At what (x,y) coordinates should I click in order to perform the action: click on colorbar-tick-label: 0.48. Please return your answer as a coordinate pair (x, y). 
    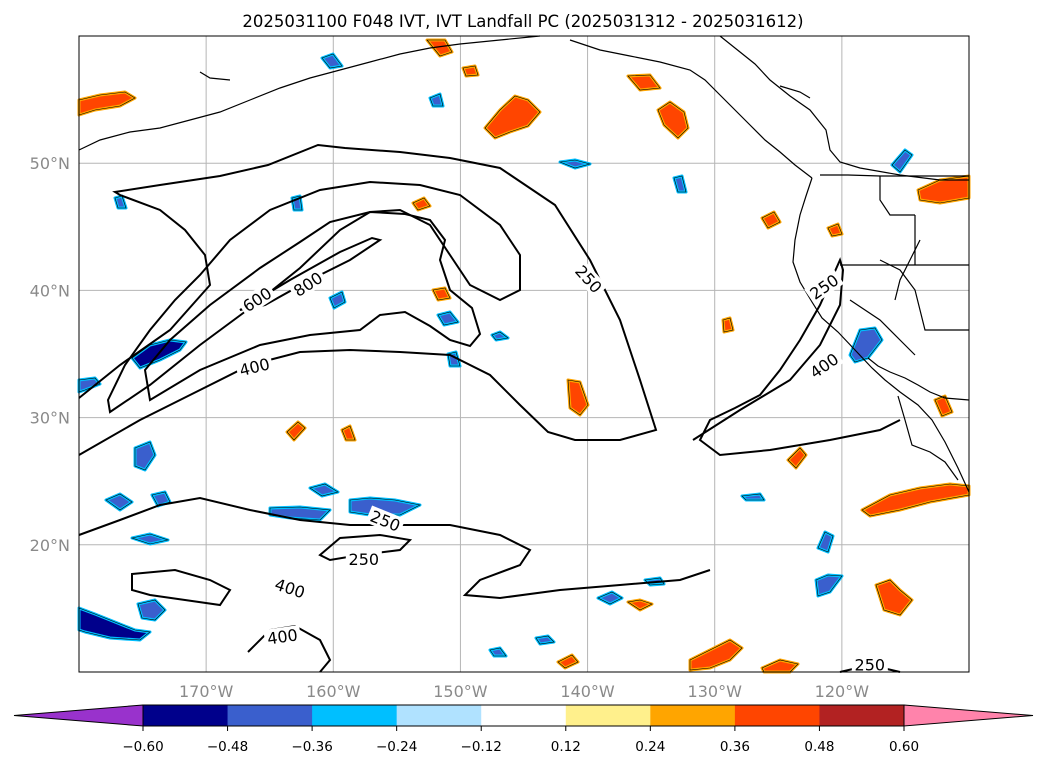
    Looking at the image, I should click on (819, 747).